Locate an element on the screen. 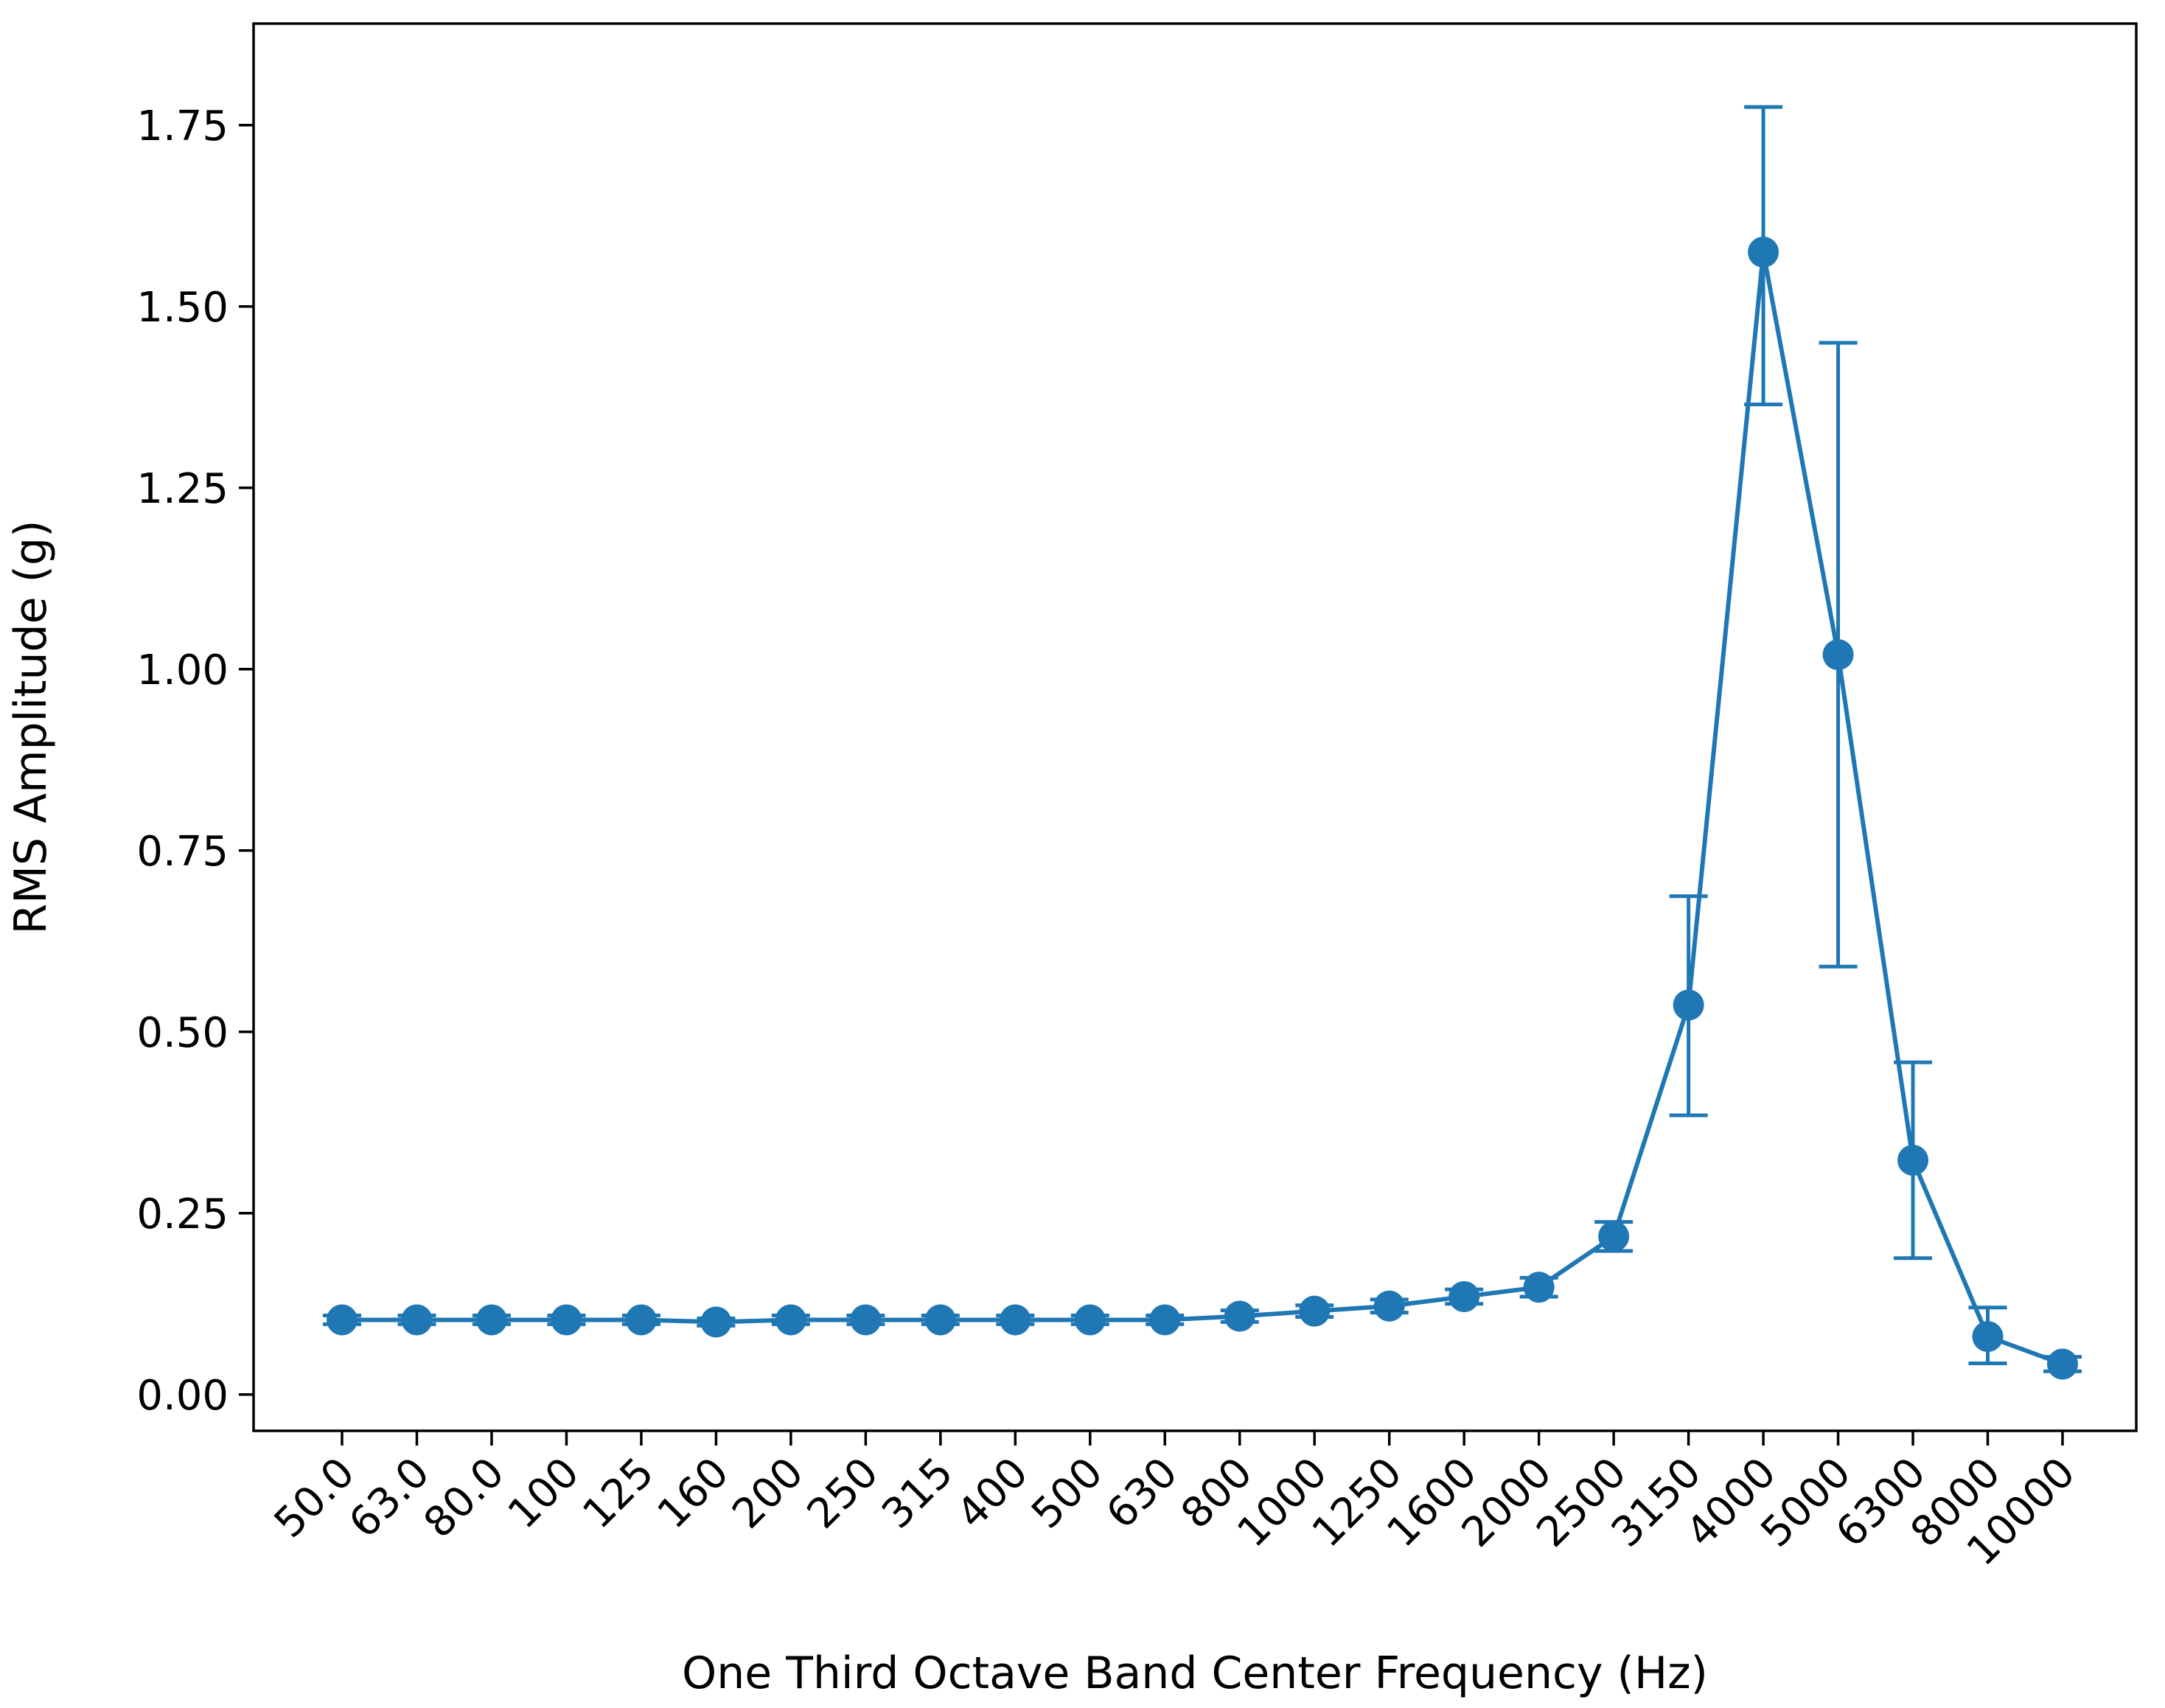  x-tick-label-2: 80.0 is located at coordinates (465, 1498).